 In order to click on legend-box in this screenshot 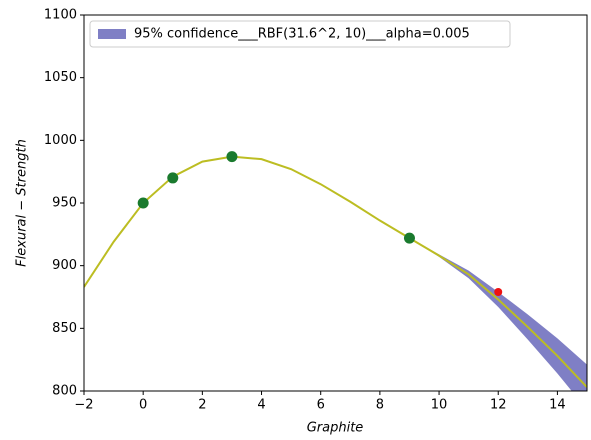, I will do `click(300, 34)`.